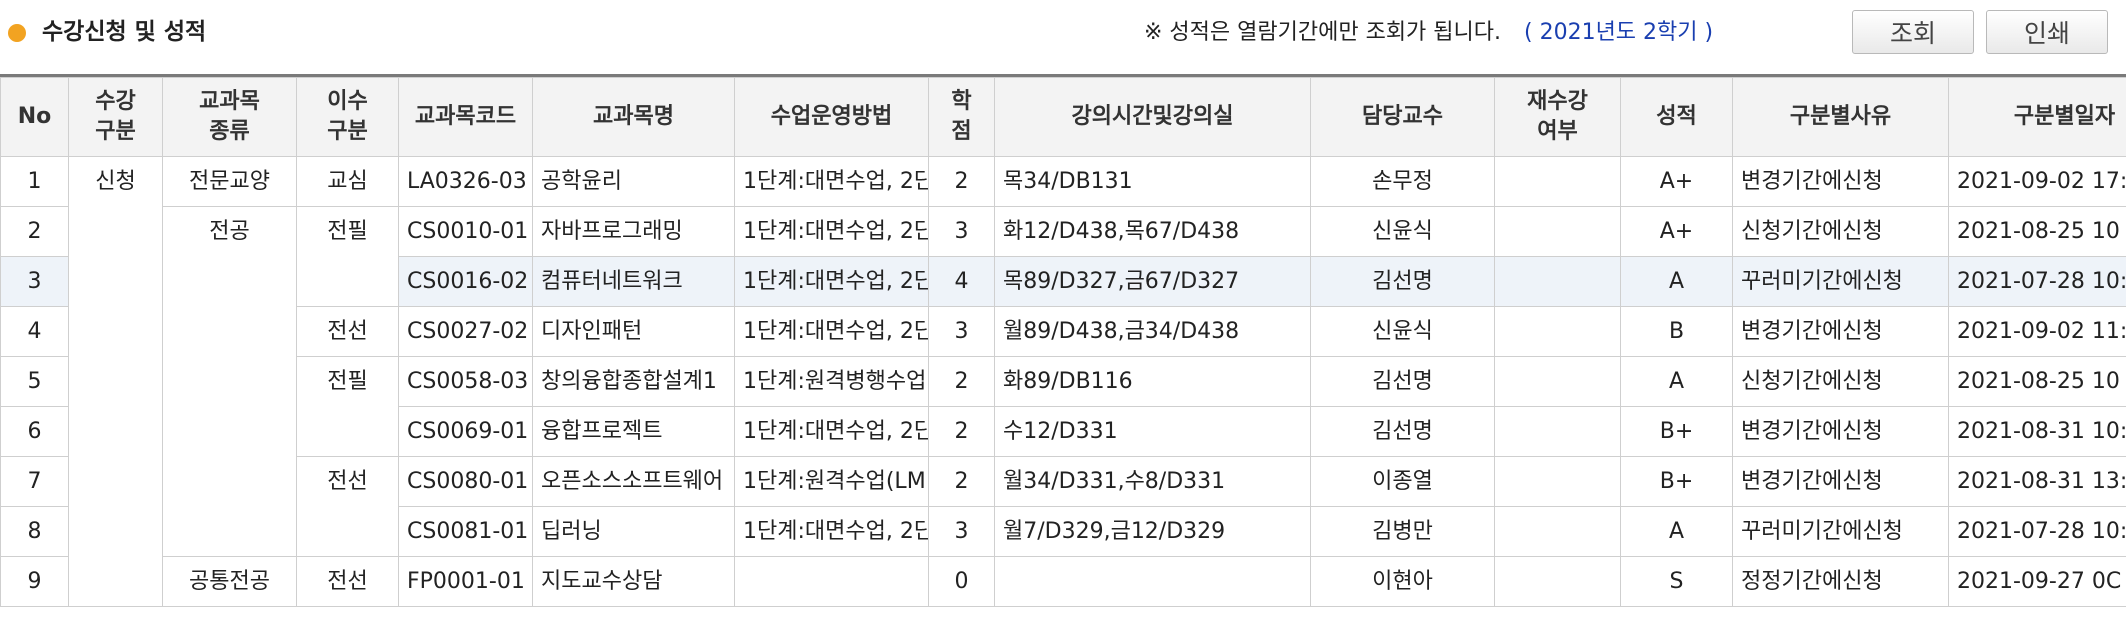  What do you see at coordinates (35, 482) in the screenshot?
I see `cell-no: 7` at bounding box center [35, 482].